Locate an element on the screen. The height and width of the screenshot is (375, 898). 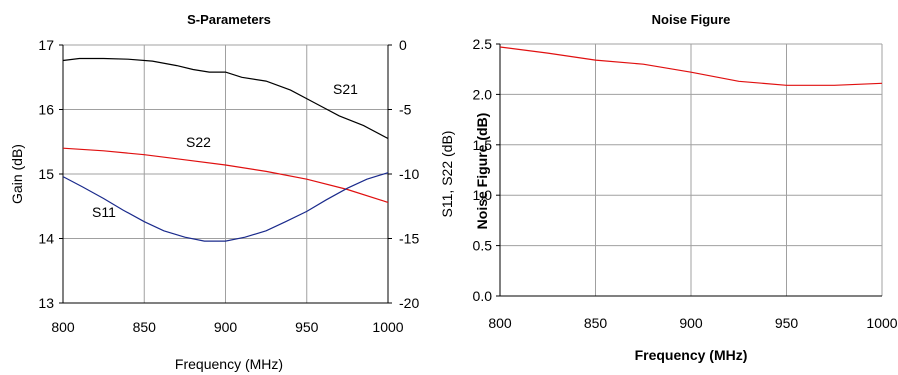
noise-x-tick-label: 900 is located at coordinates (691, 323).